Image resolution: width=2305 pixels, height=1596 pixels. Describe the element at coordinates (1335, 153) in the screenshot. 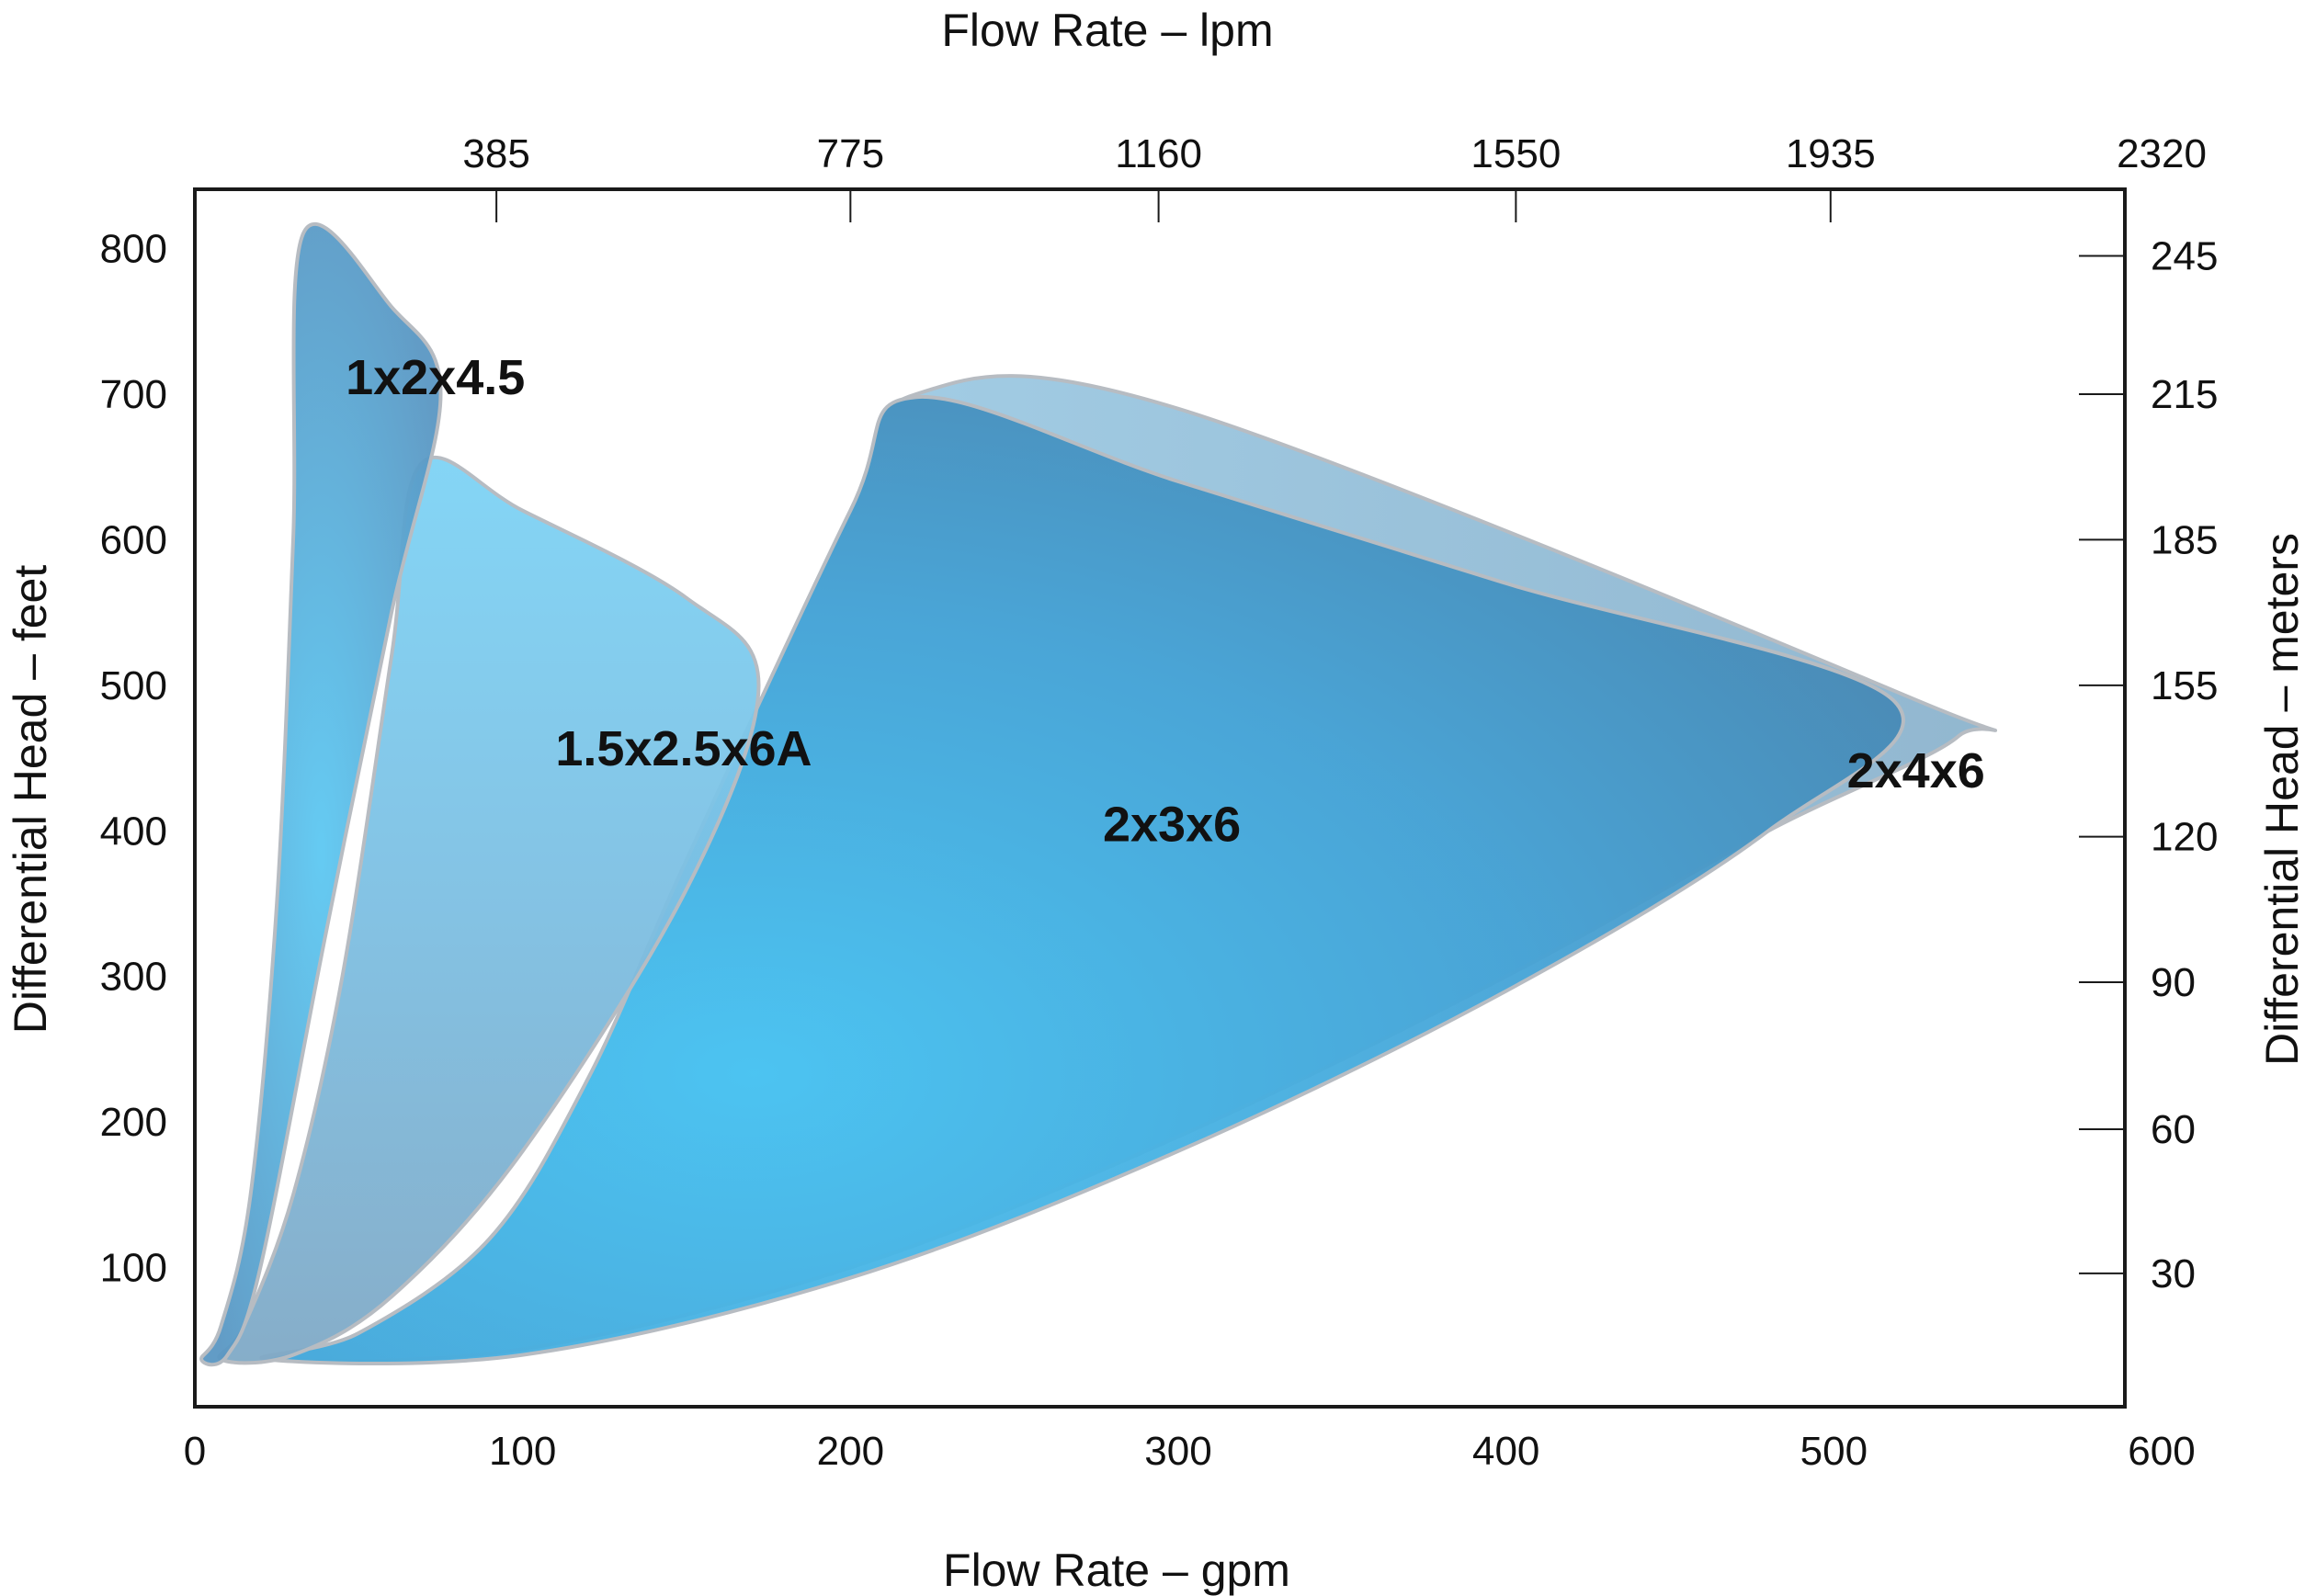

I see `top-axis-labels: 385 775 1160 1550 1935 2320` at that location.